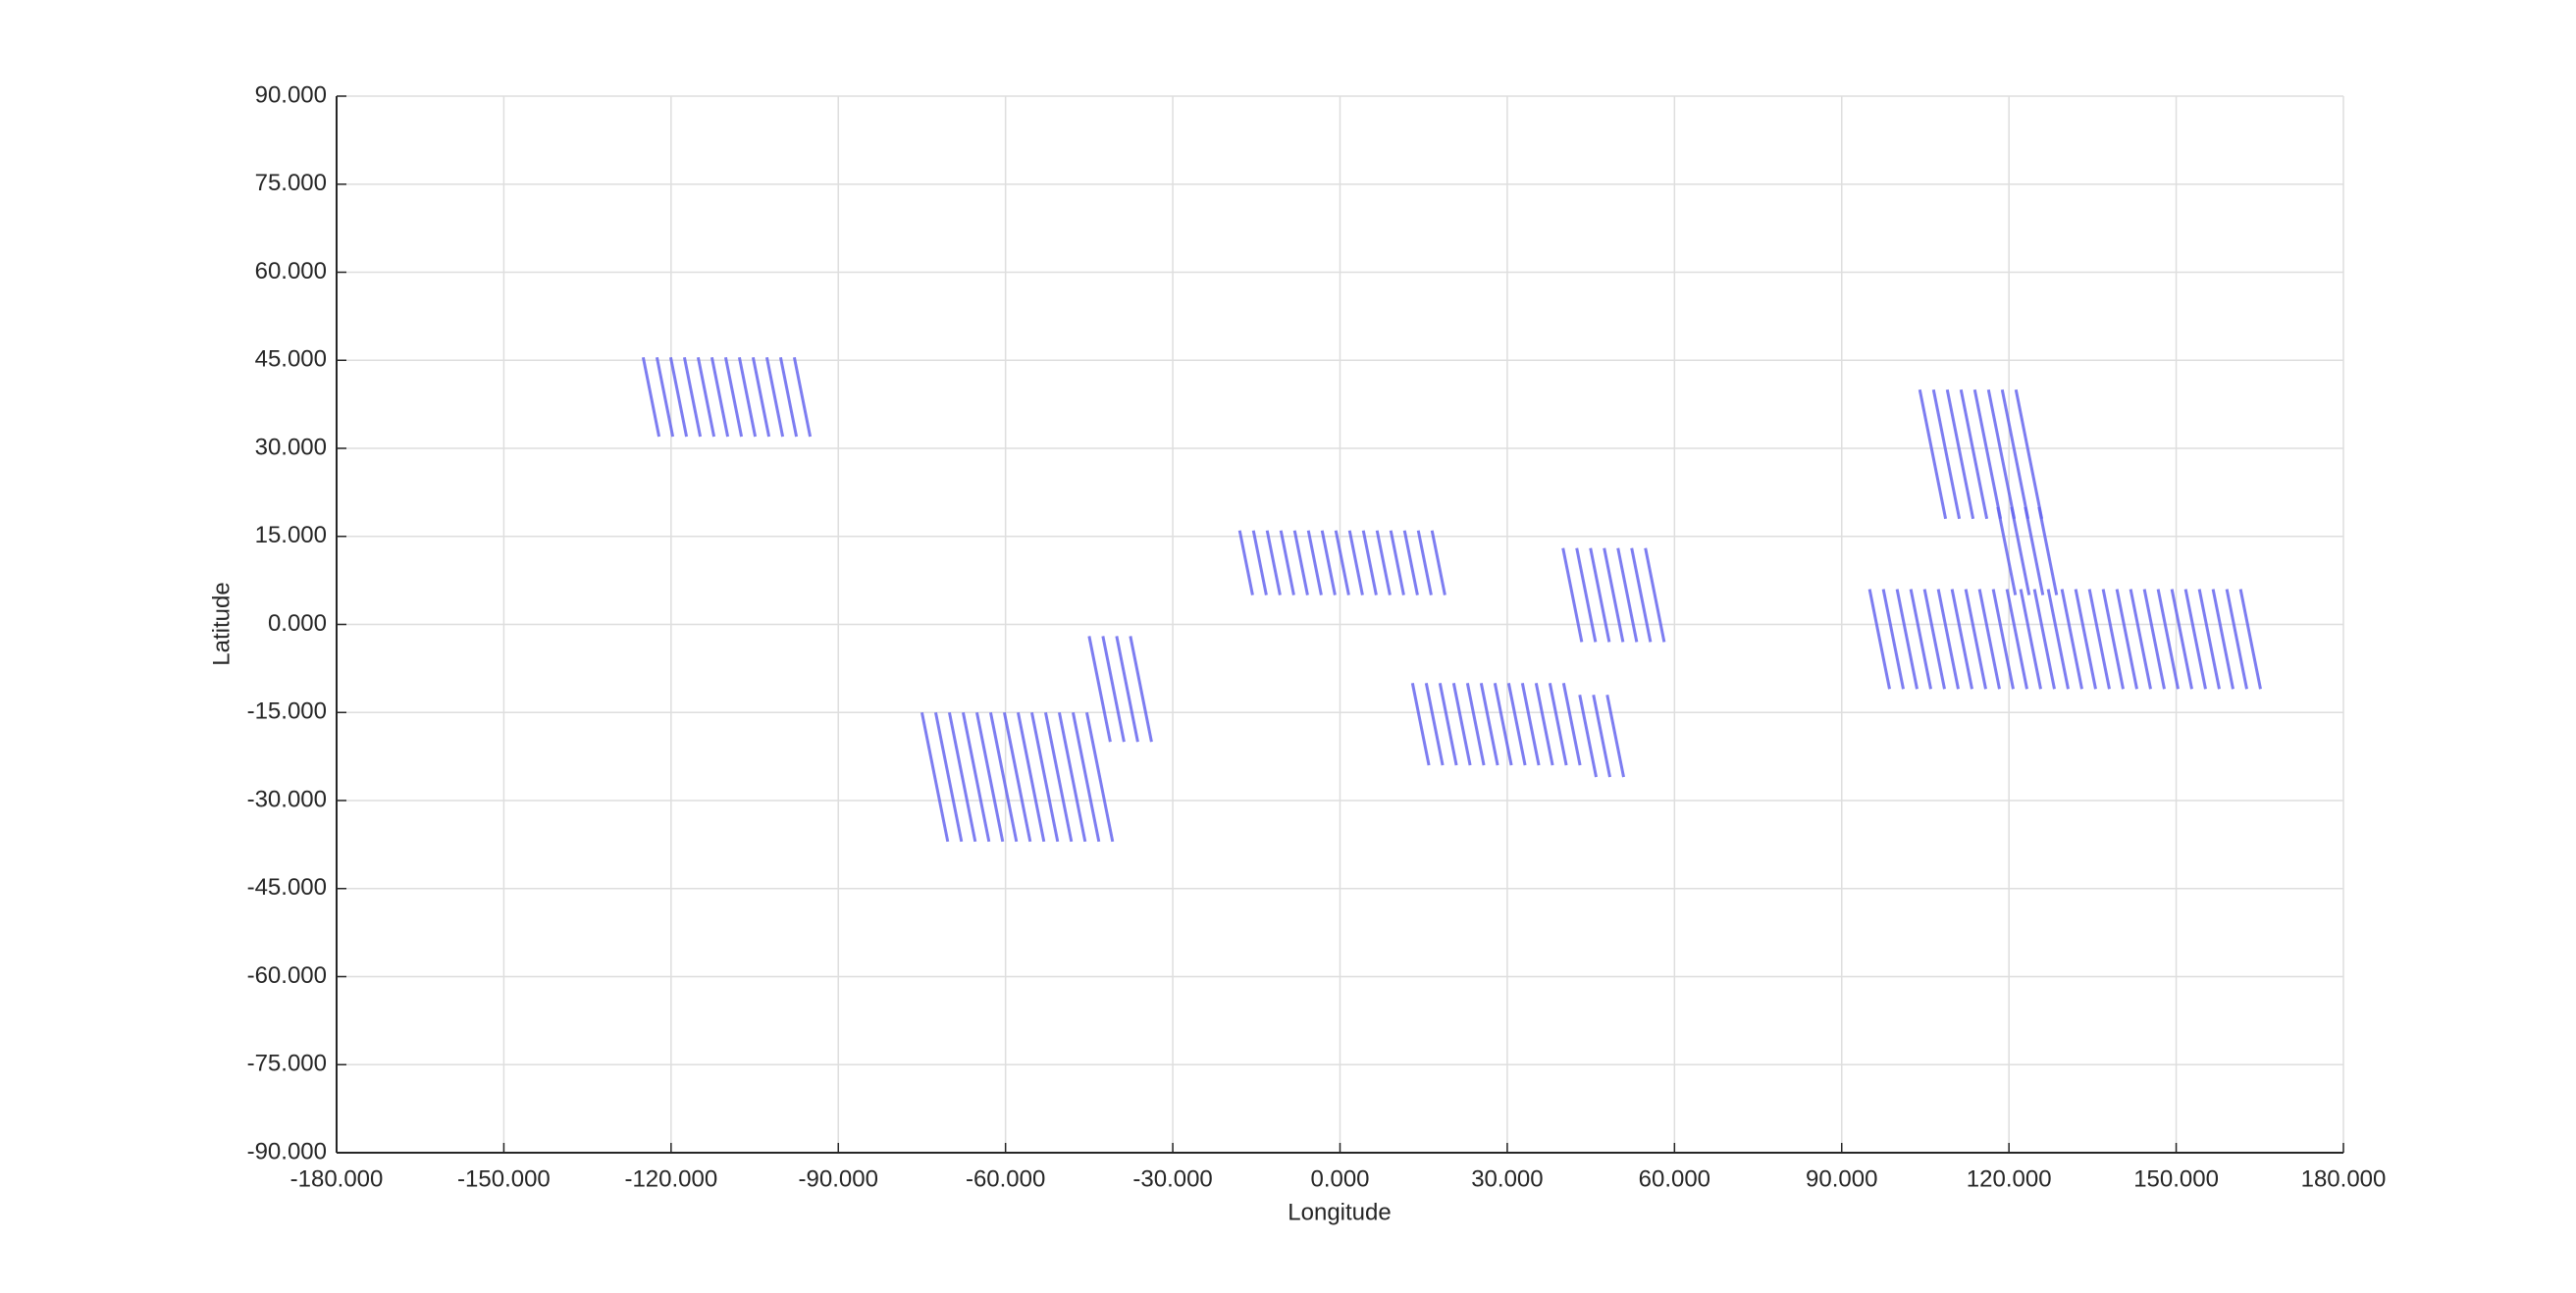 The image size is (2576, 1293). Describe the element at coordinates (1172, 1178) in the screenshot. I see `x-tick-label: -30.000` at that location.